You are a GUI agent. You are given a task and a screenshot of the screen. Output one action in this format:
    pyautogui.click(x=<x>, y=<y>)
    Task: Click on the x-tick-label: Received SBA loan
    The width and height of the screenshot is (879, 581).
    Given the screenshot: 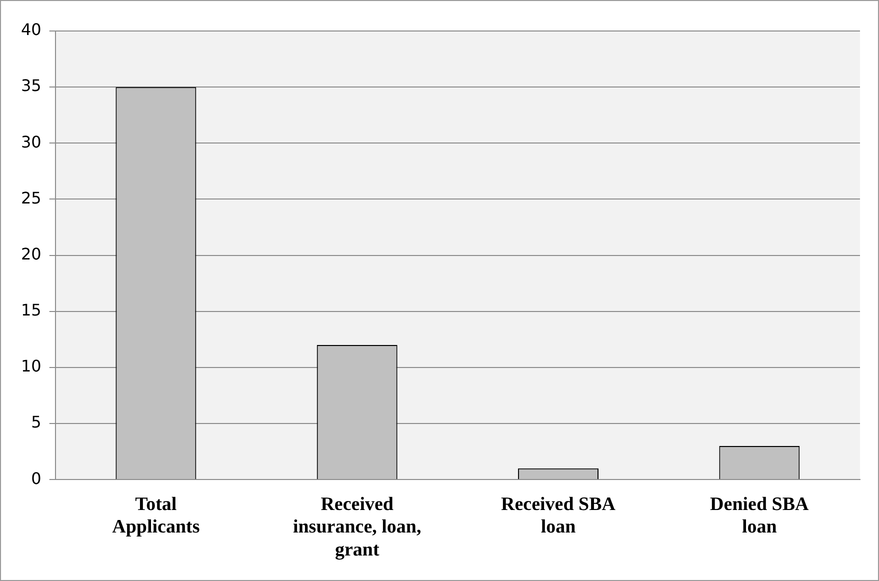 What is the action you would take?
    pyautogui.click(x=558, y=516)
    